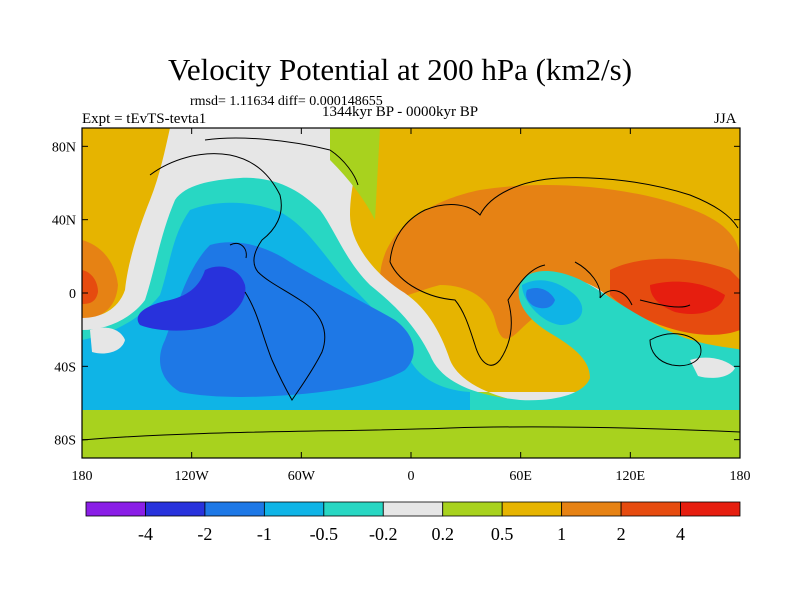  I want to click on colorbar-label: -0.5, so click(324, 534).